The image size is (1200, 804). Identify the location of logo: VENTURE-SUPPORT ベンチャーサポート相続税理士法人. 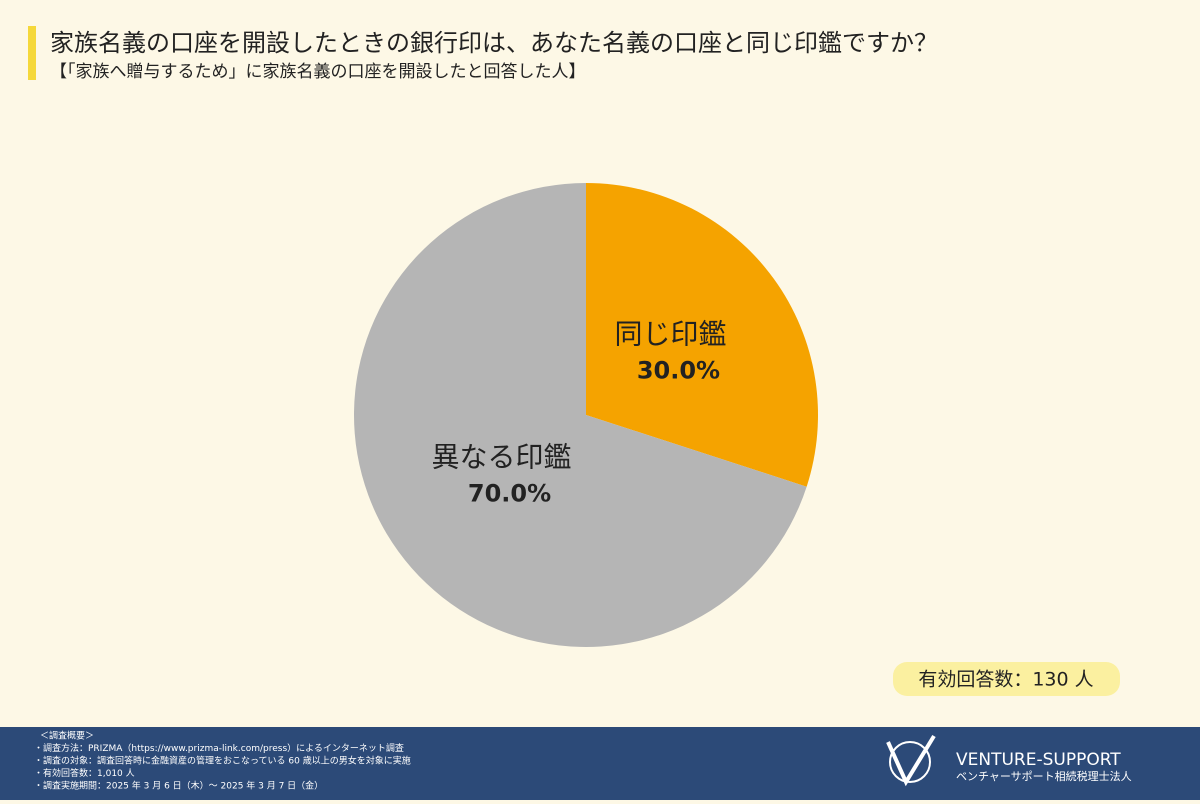
(1009, 760).